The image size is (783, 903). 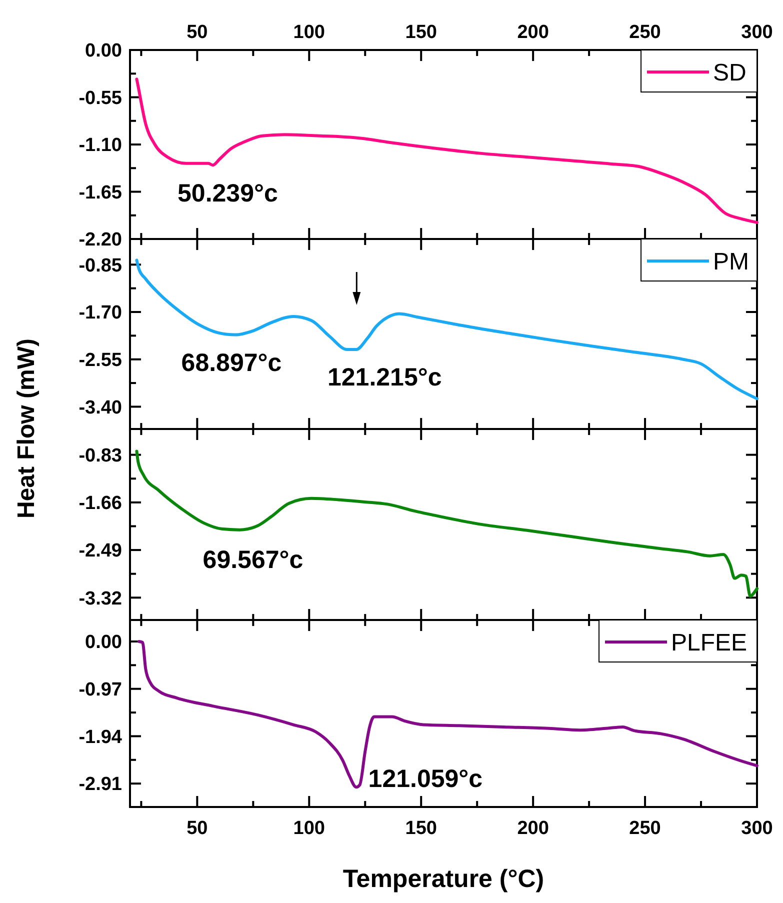 I want to click on y-tick-label: -0.55, so click(x=100, y=98).